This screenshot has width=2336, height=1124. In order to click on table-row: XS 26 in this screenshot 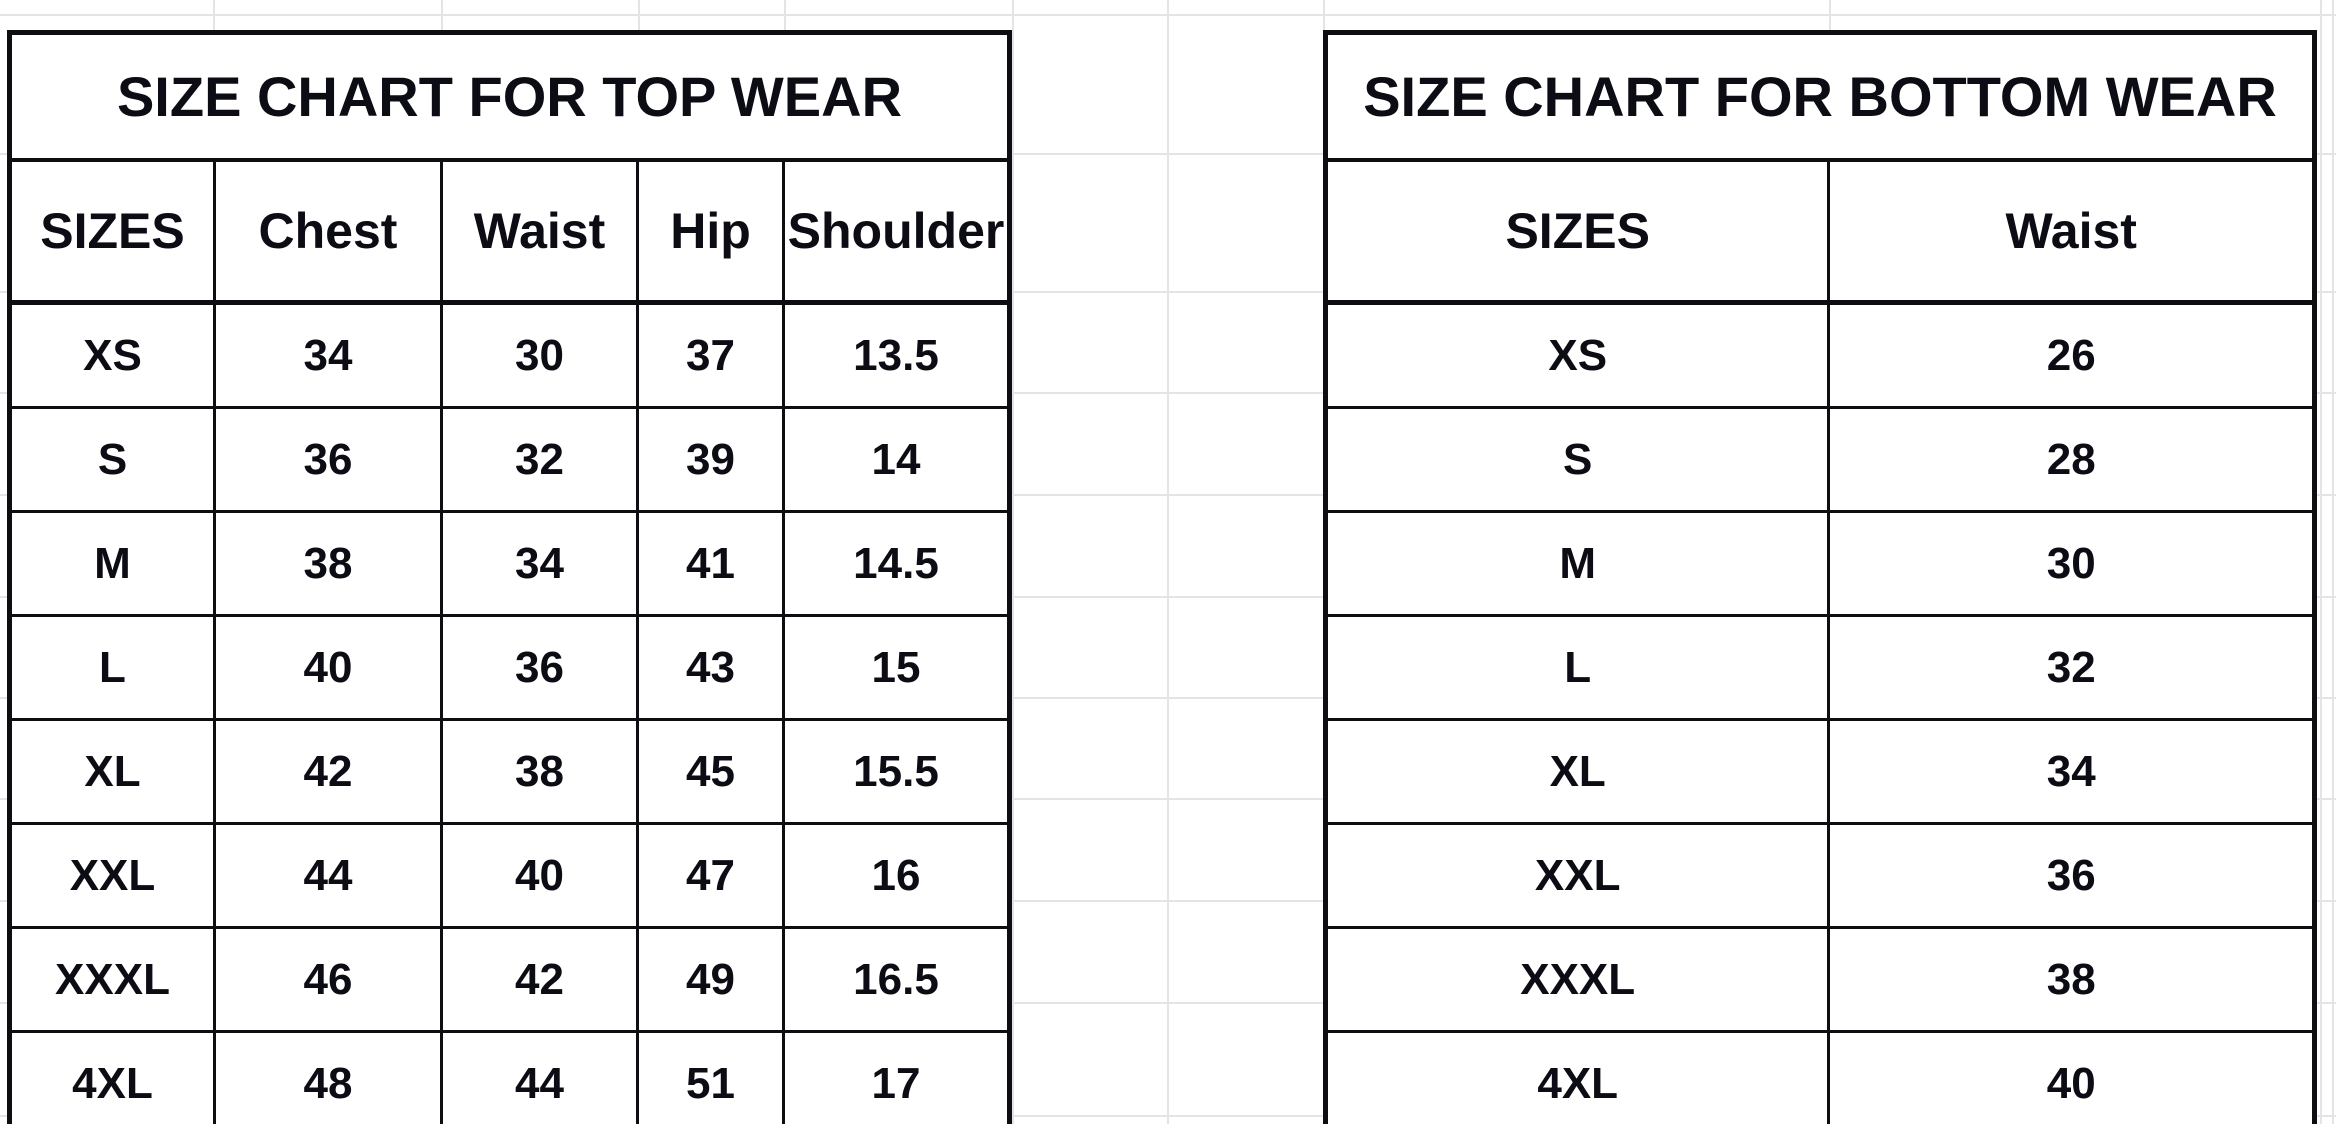, I will do `click(1819, 355)`.